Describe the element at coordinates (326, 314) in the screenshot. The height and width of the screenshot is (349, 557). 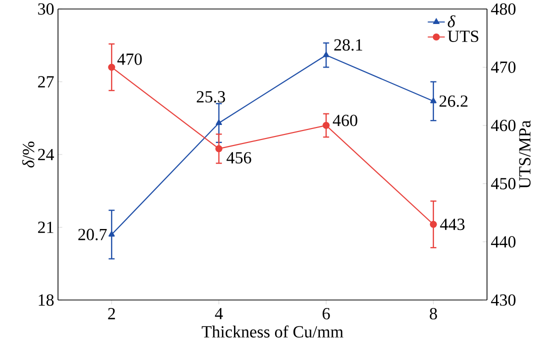
I see `x-tick-label: 6` at that location.